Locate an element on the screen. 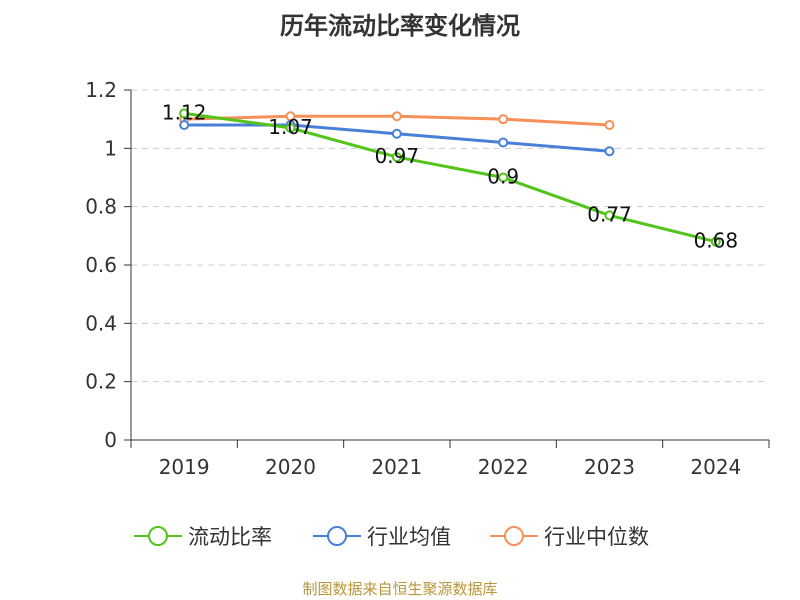 Image resolution: width=800 pixels, height=600 pixels. data-label: 1.12 is located at coordinates (184, 112).